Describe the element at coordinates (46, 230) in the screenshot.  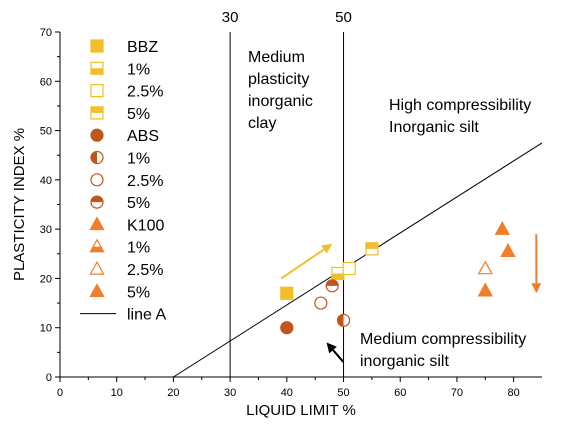
I see `y-tick-label: 30` at that location.